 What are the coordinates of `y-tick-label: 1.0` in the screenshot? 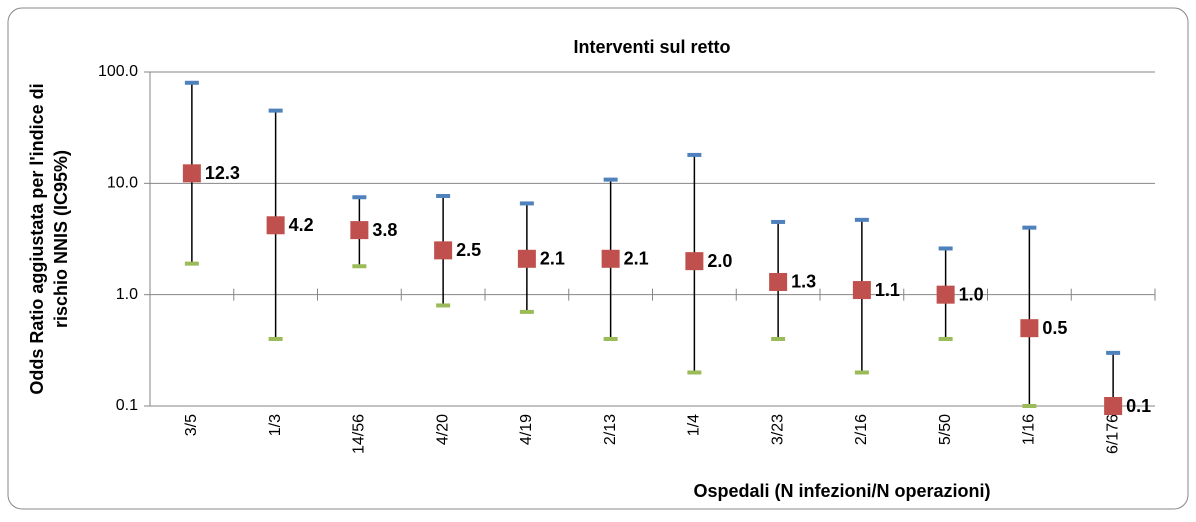 It's located at (127, 294).